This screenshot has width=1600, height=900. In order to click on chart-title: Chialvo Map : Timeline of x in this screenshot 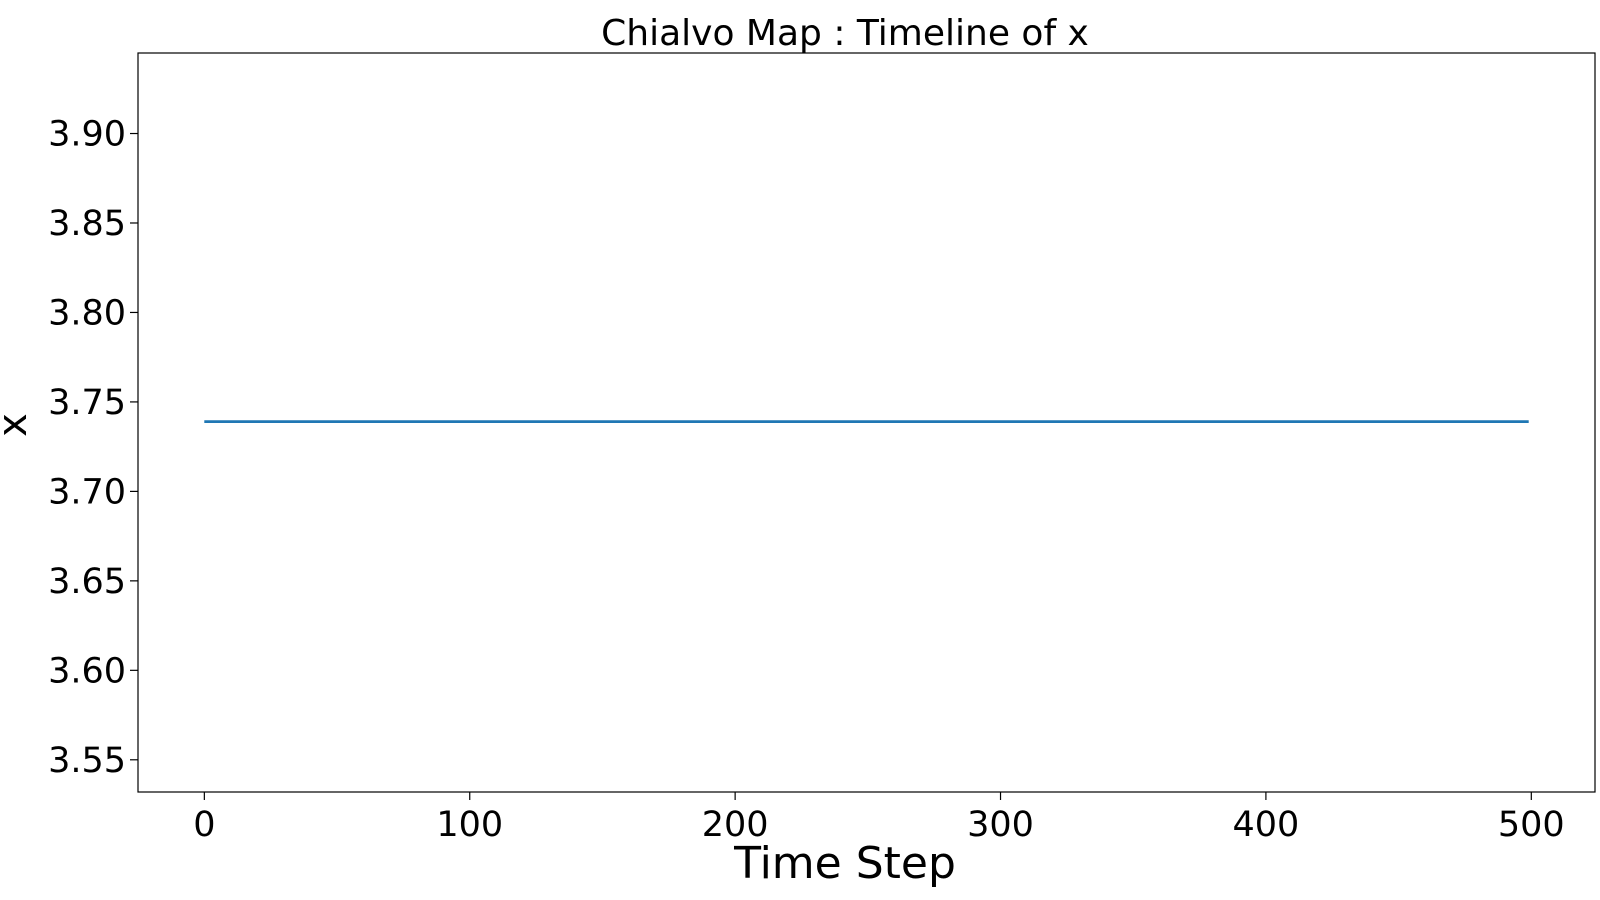, I will do `click(845, 33)`.